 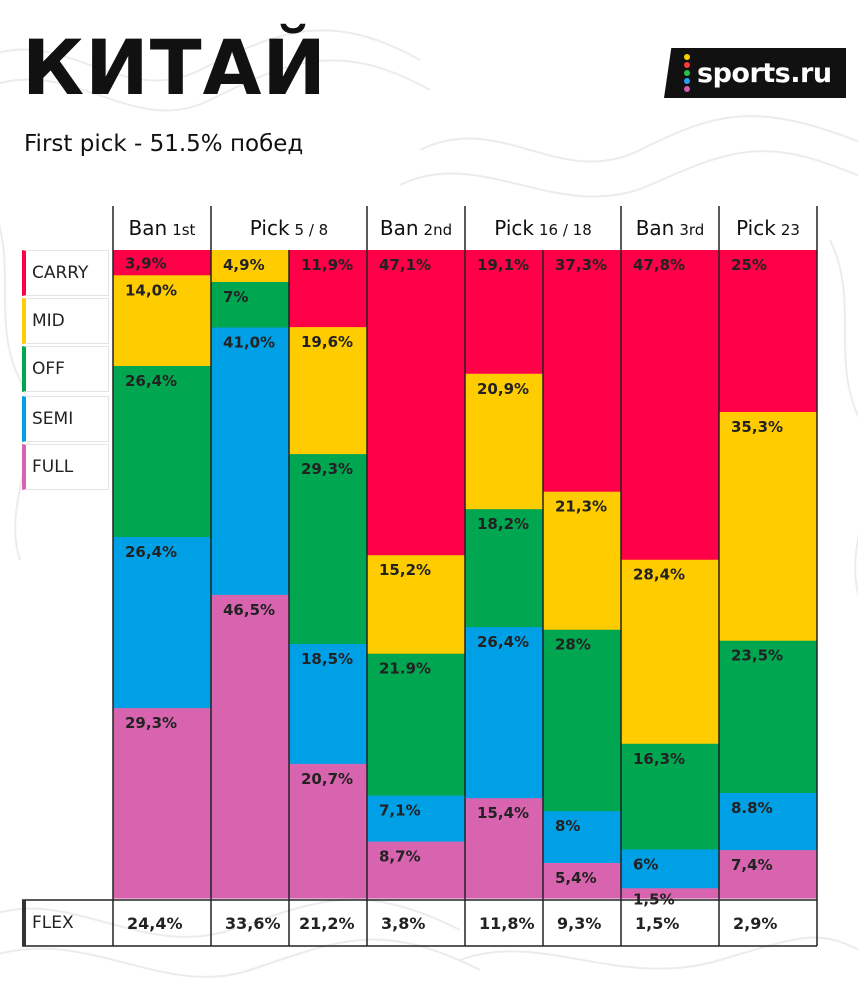 I want to click on column-header-ban-1st: Ban 1st, so click(x=162, y=228).